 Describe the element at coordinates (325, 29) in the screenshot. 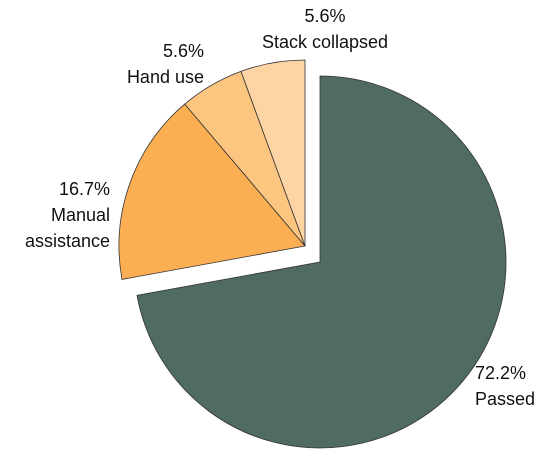

I see `slice-label: 5.6% Stack collapsed` at that location.